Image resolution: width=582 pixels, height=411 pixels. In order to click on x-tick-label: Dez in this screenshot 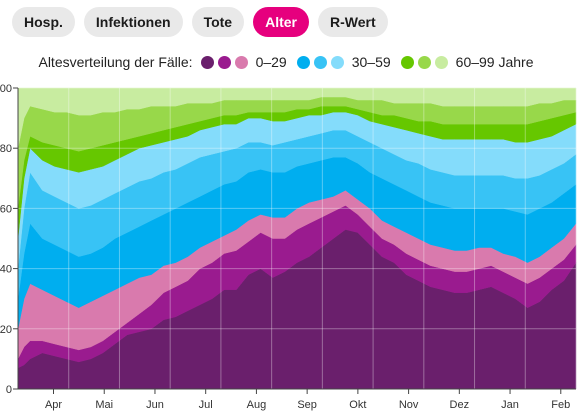, I will do `click(460, 405)`.